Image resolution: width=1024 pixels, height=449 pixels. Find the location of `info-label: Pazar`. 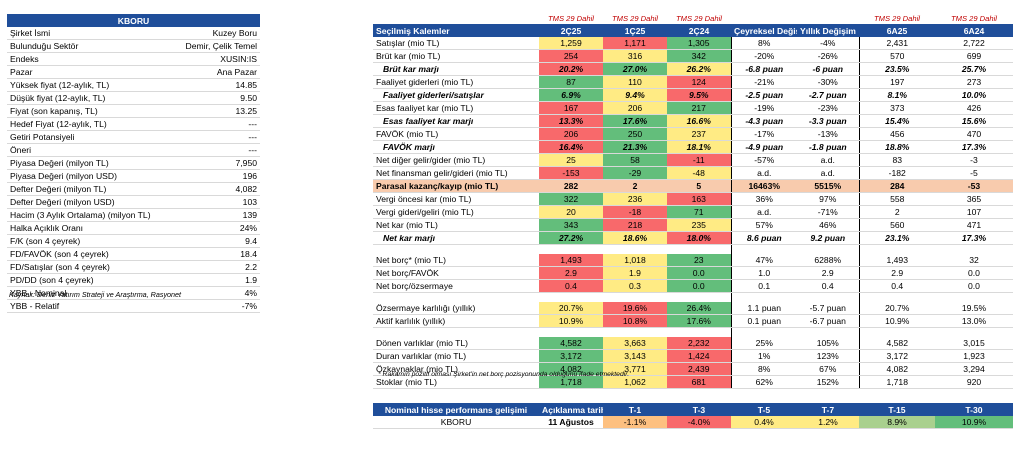

info-label: Pazar is located at coordinates (92, 72).